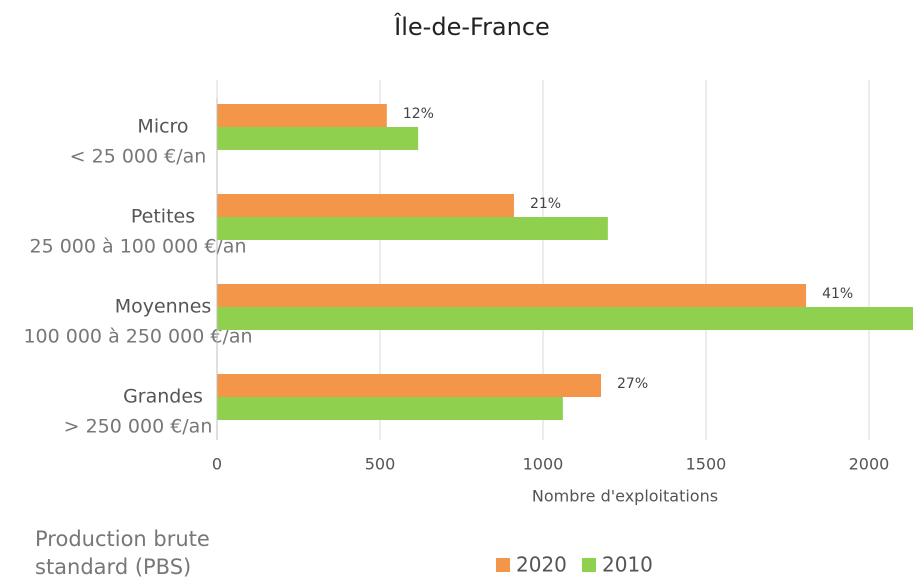  What do you see at coordinates (706, 464) in the screenshot?
I see `x-tick-label: 1500` at bounding box center [706, 464].